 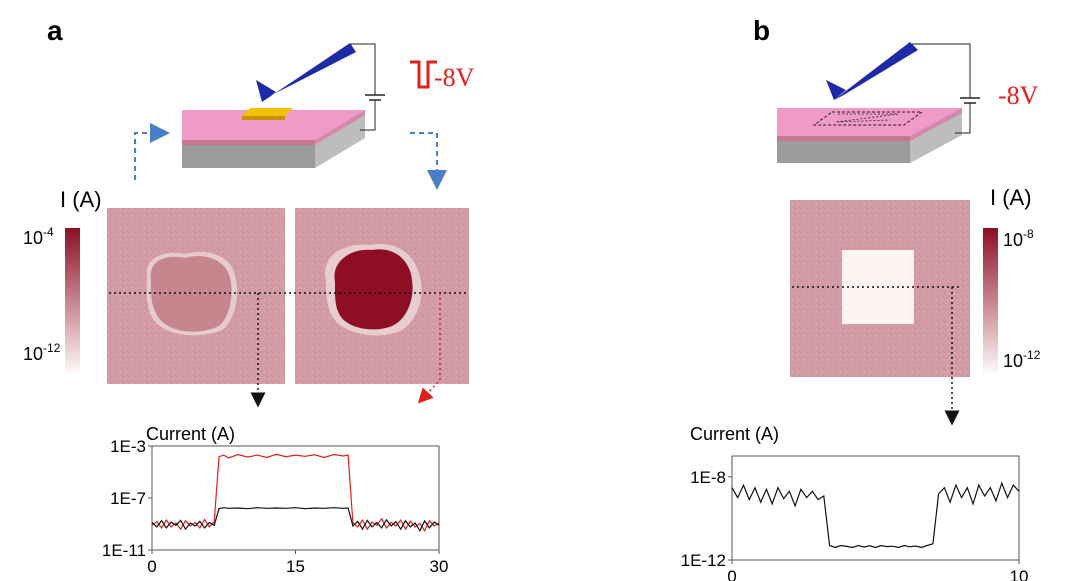 What do you see at coordinates (876, 71) in the screenshot?
I see `afm-tip-cantilever-b` at bounding box center [876, 71].